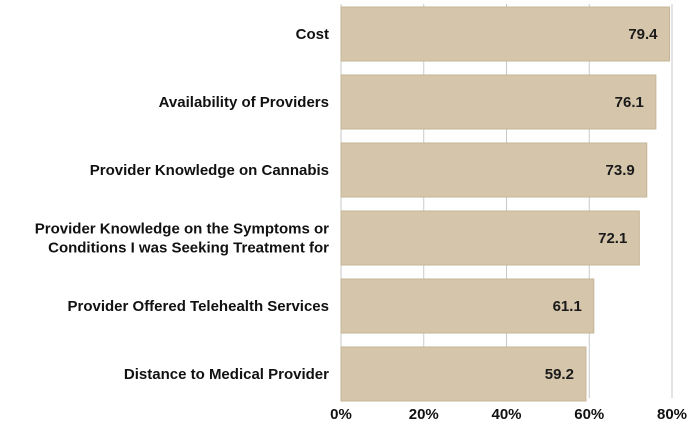  I want to click on category-label-line: Cost, so click(312, 34).